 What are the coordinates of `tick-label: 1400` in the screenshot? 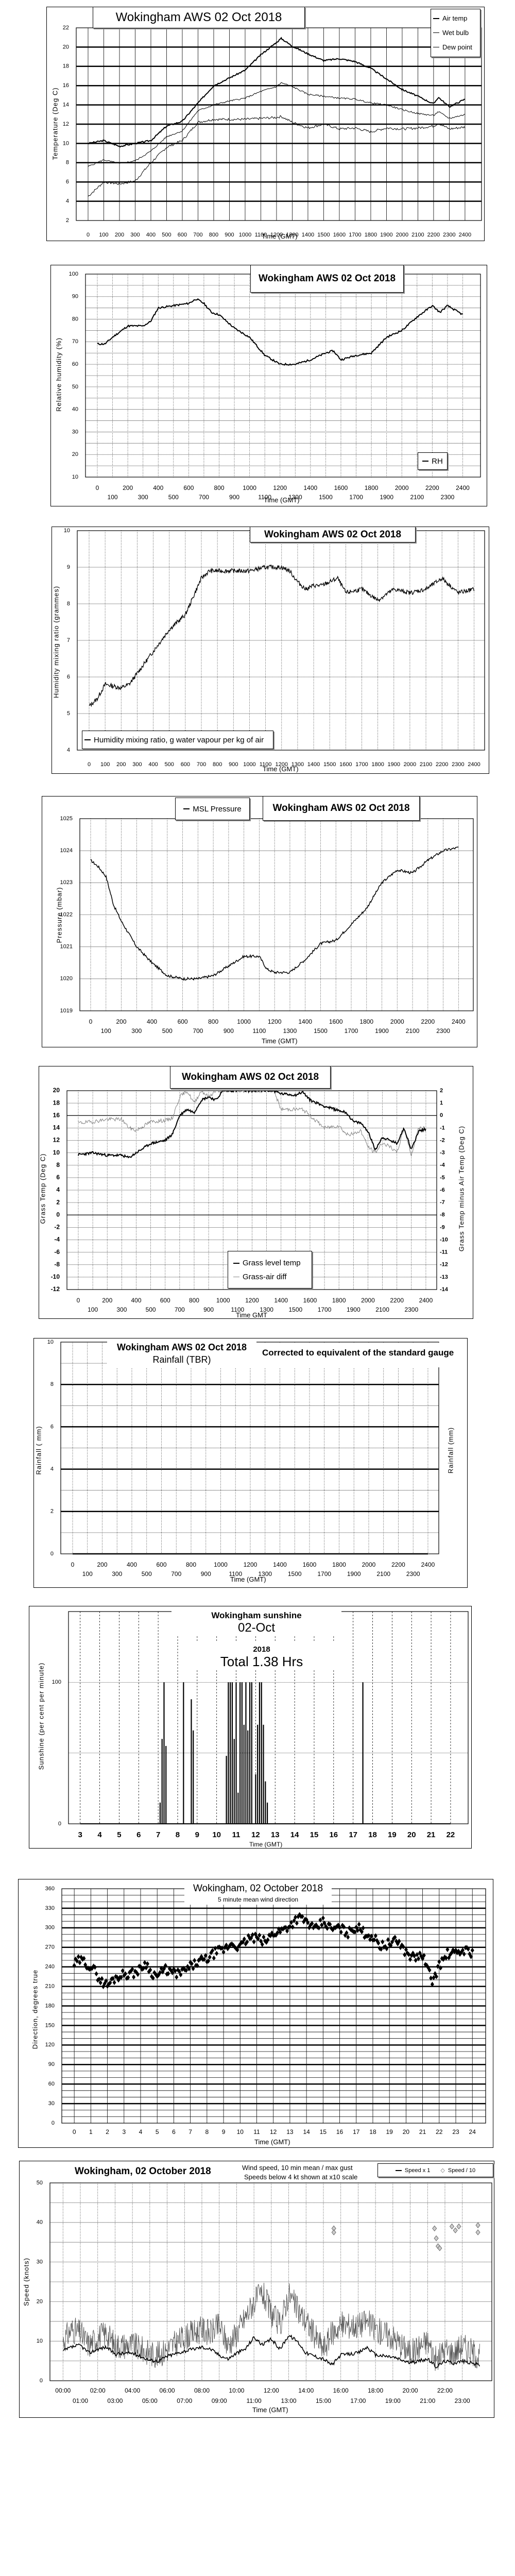 It's located at (281, 1300).